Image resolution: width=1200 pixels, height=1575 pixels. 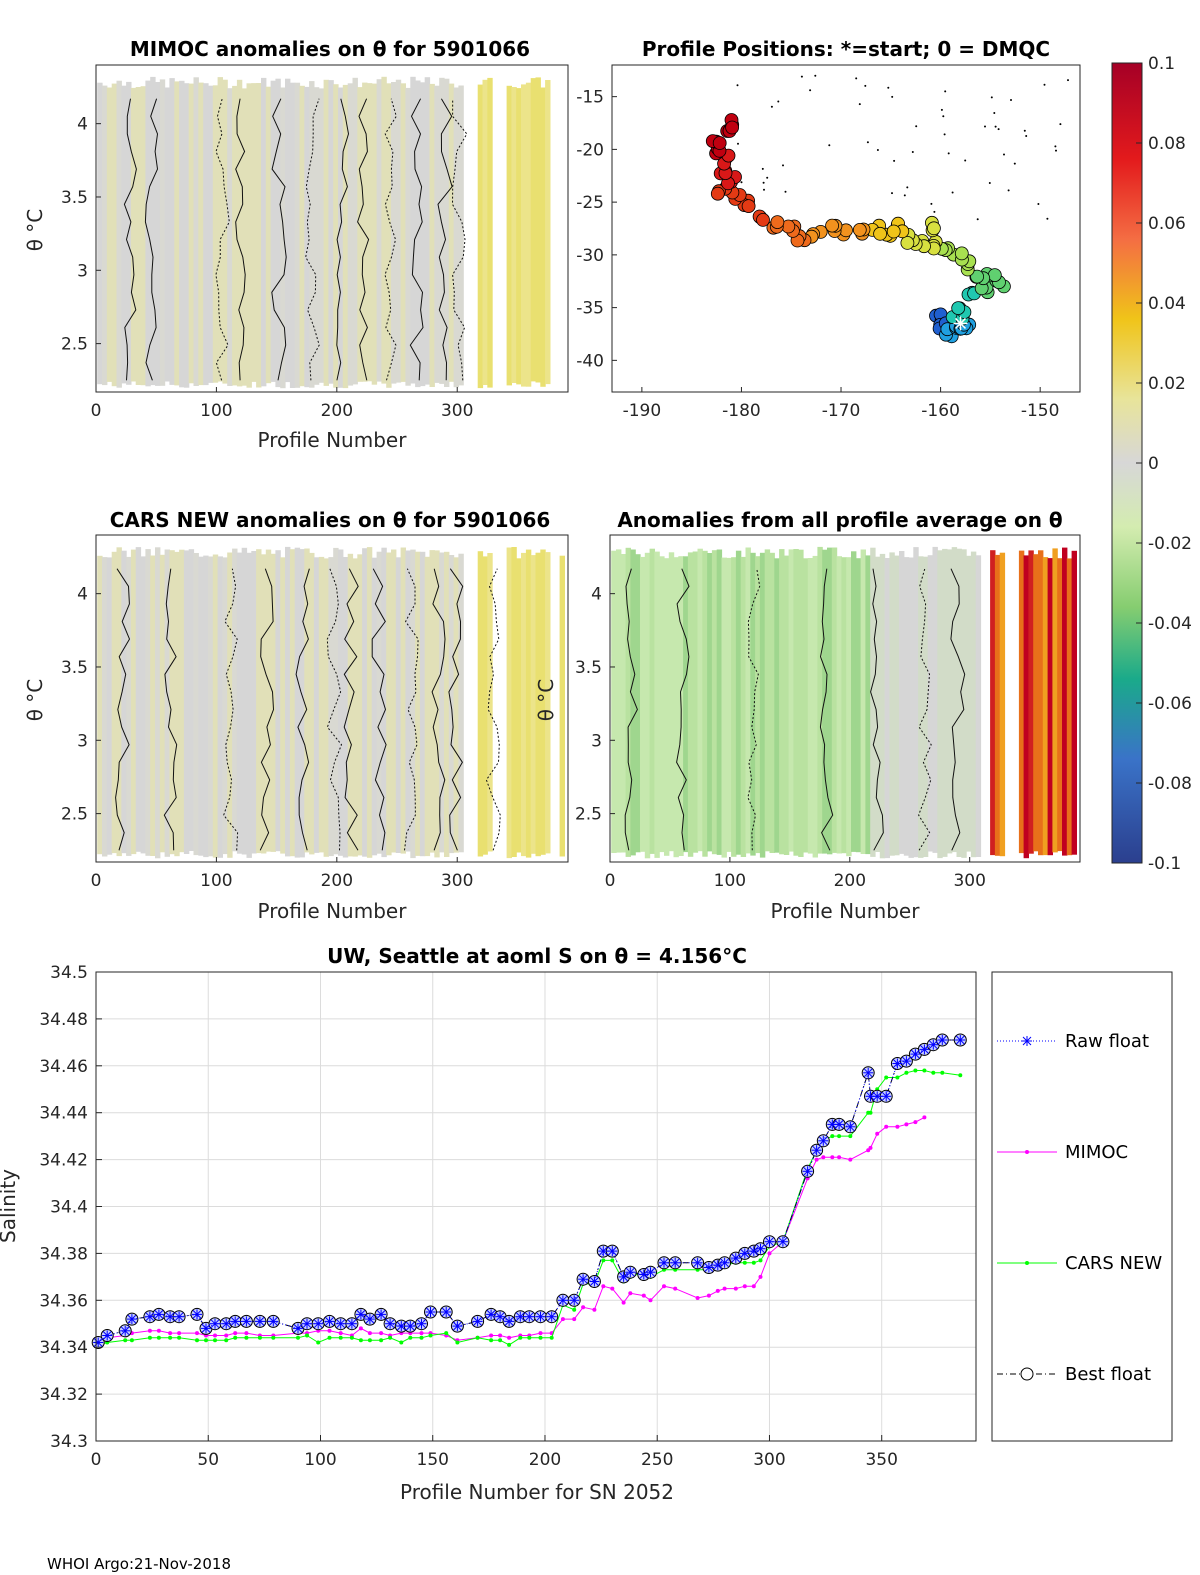 I want to click on salinity-legend: Raw float MIMOC CARS NEW Best float, so click(x=1082, y=1206).